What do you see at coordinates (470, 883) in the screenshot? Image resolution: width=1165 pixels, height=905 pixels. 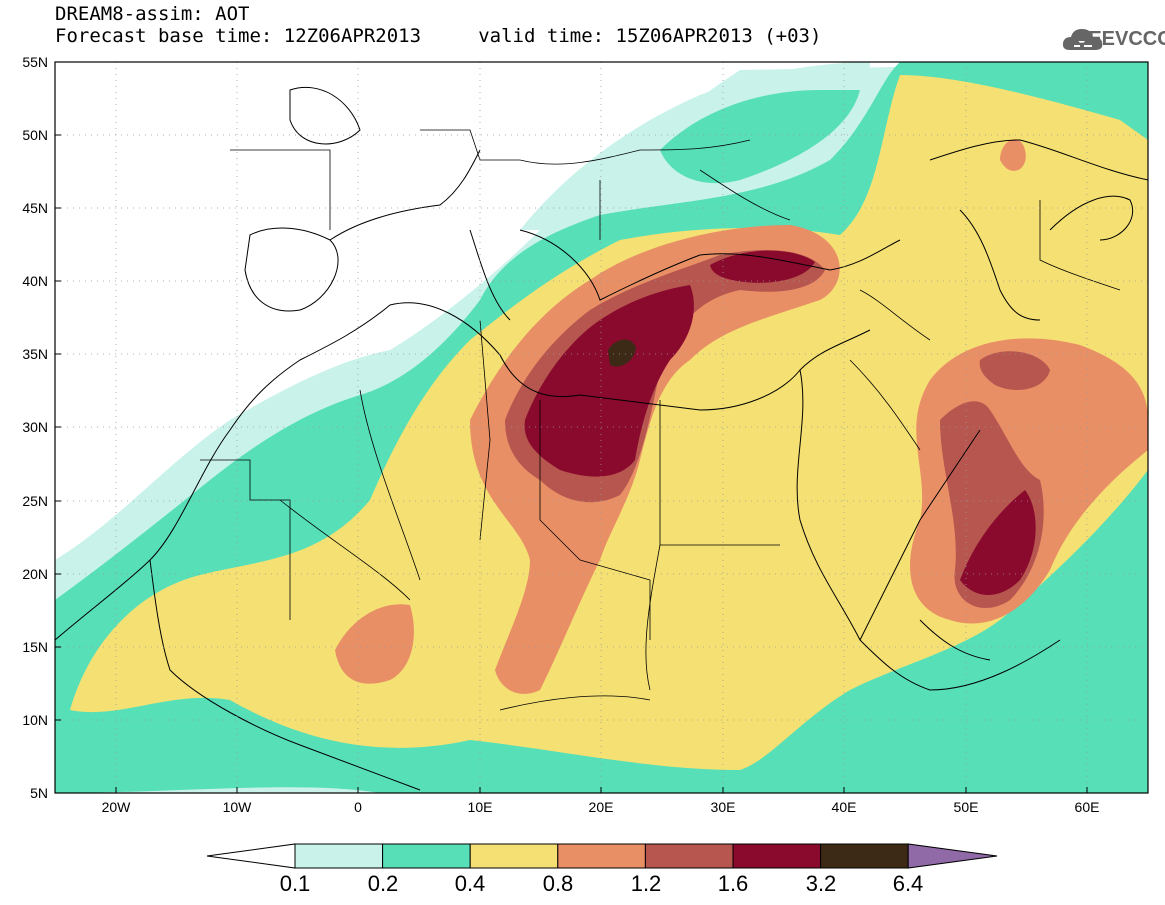 I see `colorbar-label: 0.4` at bounding box center [470, 883].